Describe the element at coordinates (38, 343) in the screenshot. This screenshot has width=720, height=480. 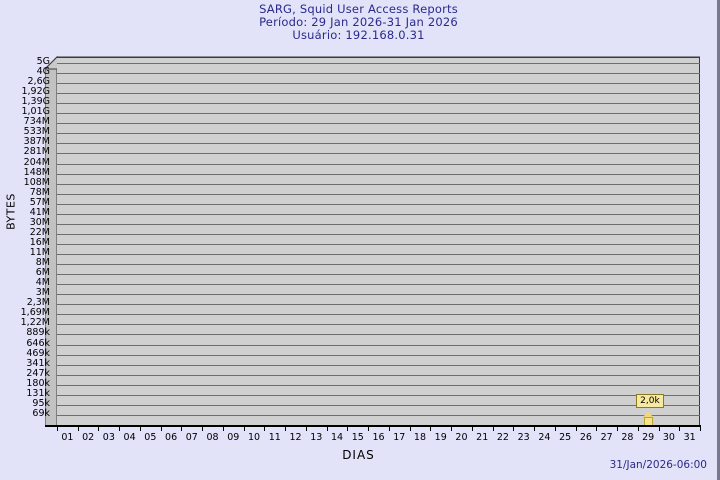
I see `y-tick-label: 646k` at that location.